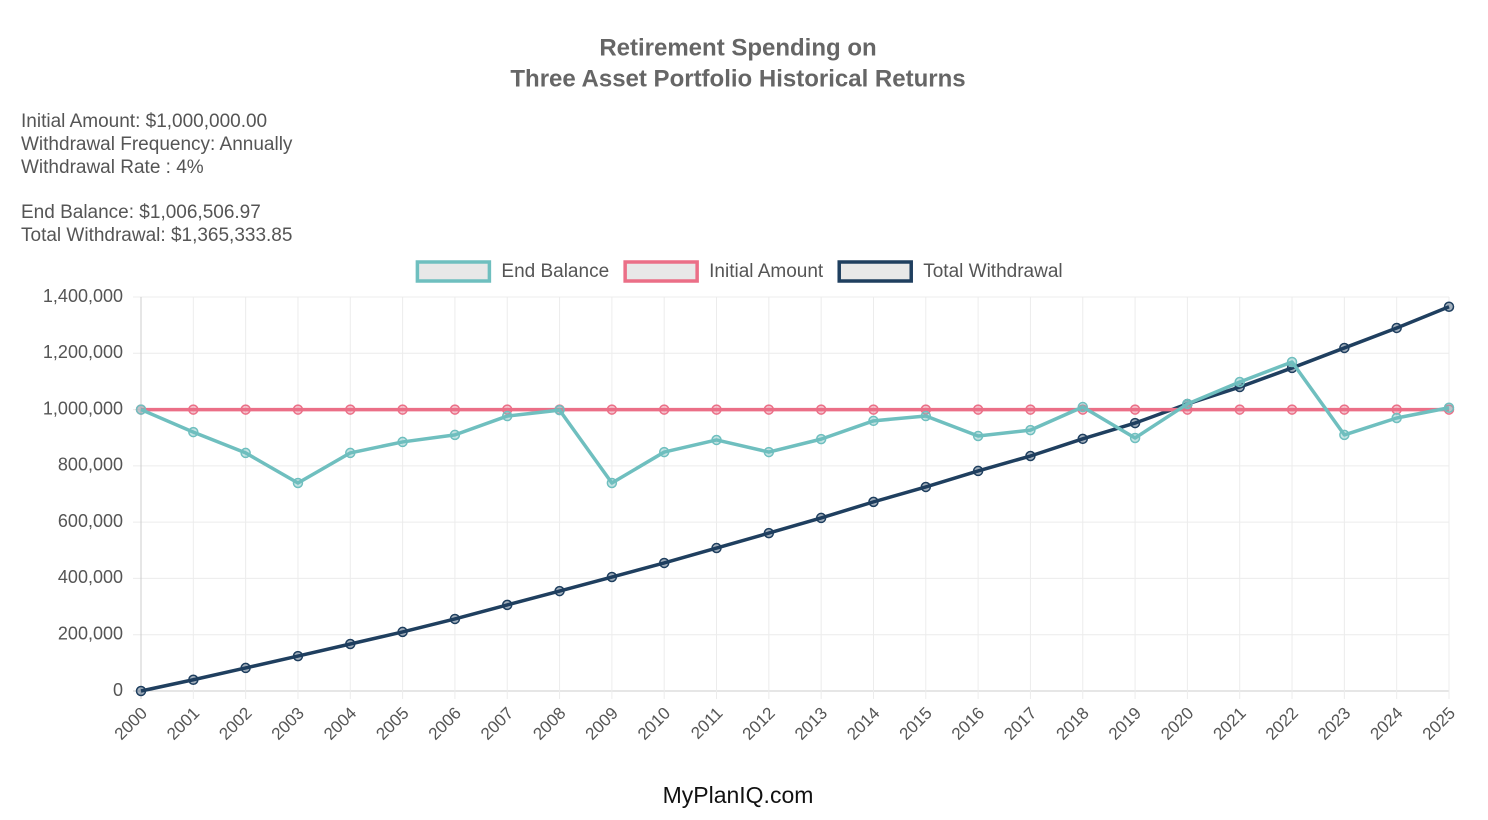 The height and width of the screenshot is (820, 1488). I want to click on x-tick-label: 2024, so click(1386, 724).